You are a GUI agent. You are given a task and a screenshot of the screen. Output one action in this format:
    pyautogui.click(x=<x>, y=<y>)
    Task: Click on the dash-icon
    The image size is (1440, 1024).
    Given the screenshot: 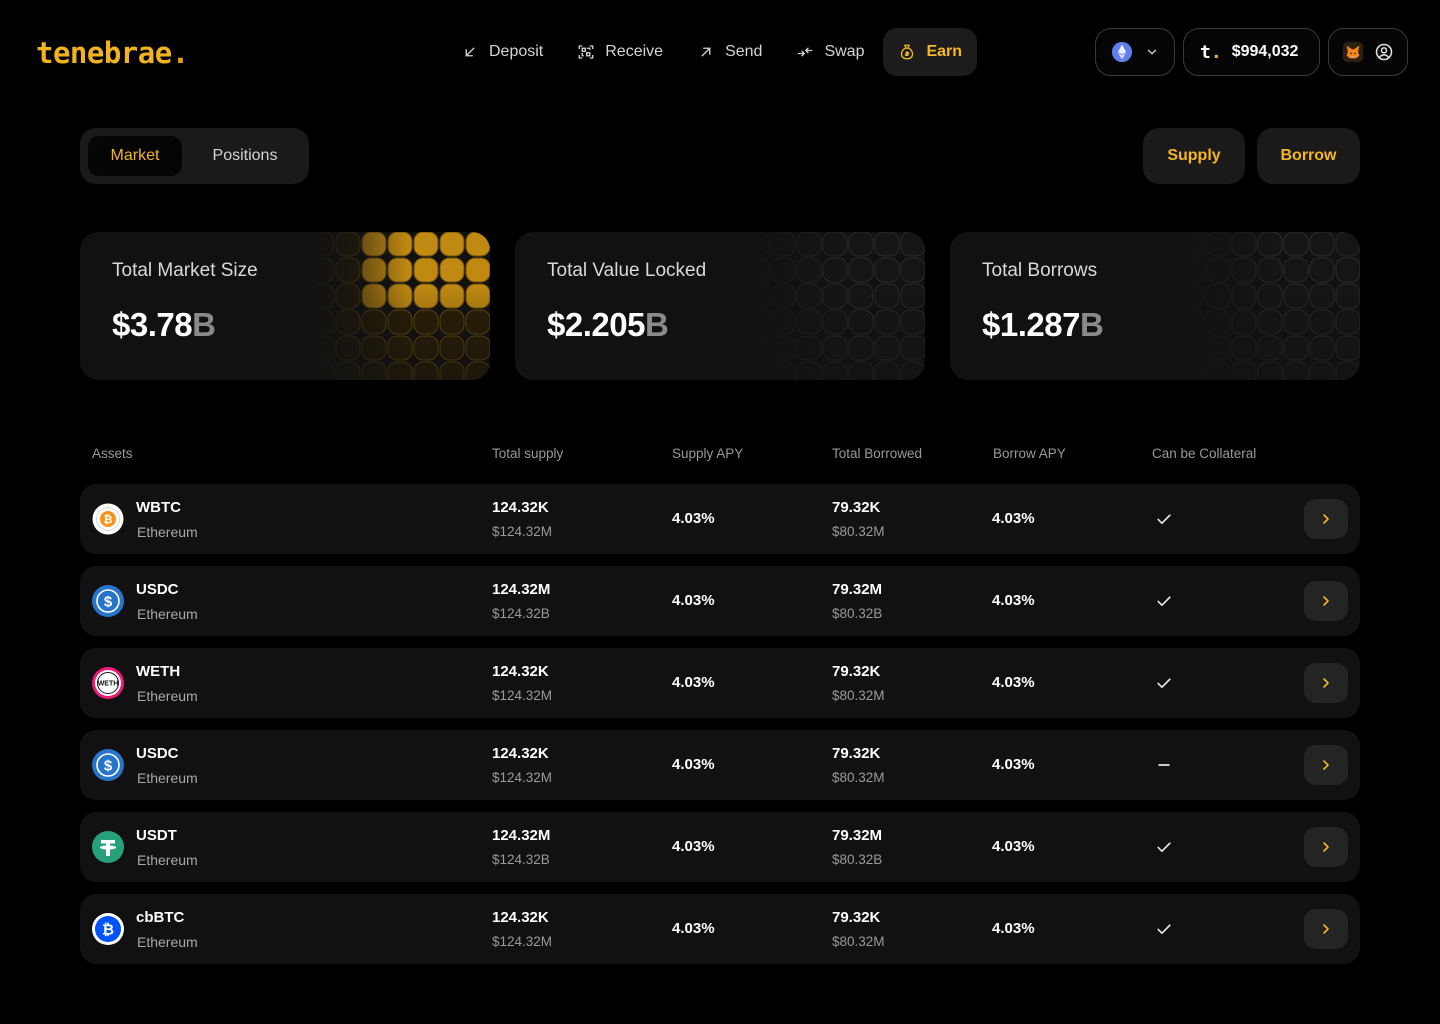 What is the action you would take?
    pyautogui.click(x=1164, y=765)
    